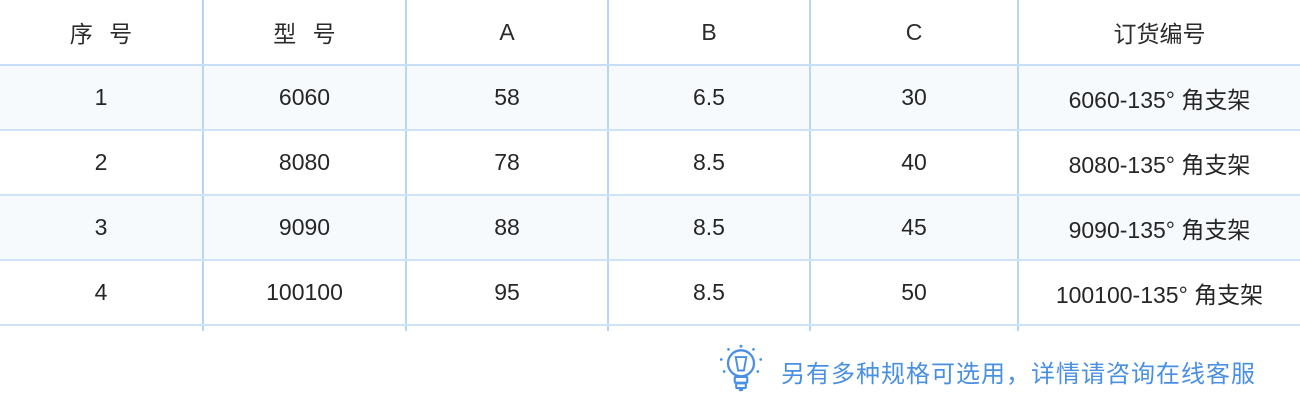 The image size is (1300, 405). I want to click on cell-c: 30, so click(914, 98).